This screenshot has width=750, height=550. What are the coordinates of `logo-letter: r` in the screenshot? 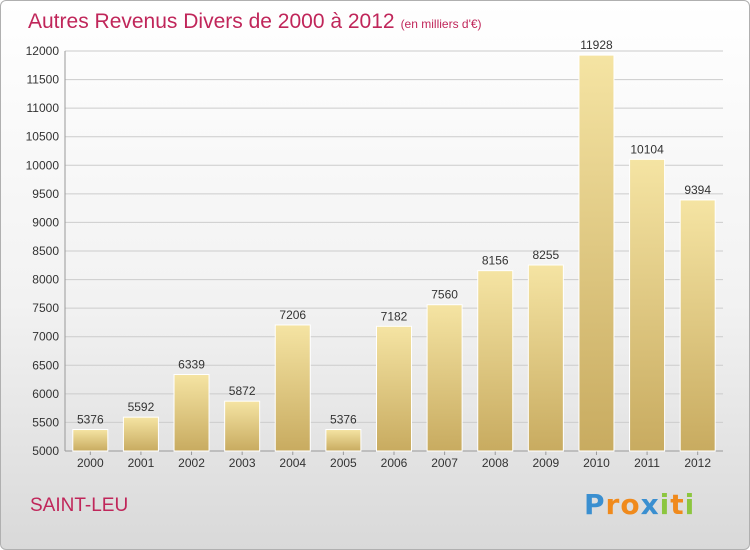 It's located at (613, 504).